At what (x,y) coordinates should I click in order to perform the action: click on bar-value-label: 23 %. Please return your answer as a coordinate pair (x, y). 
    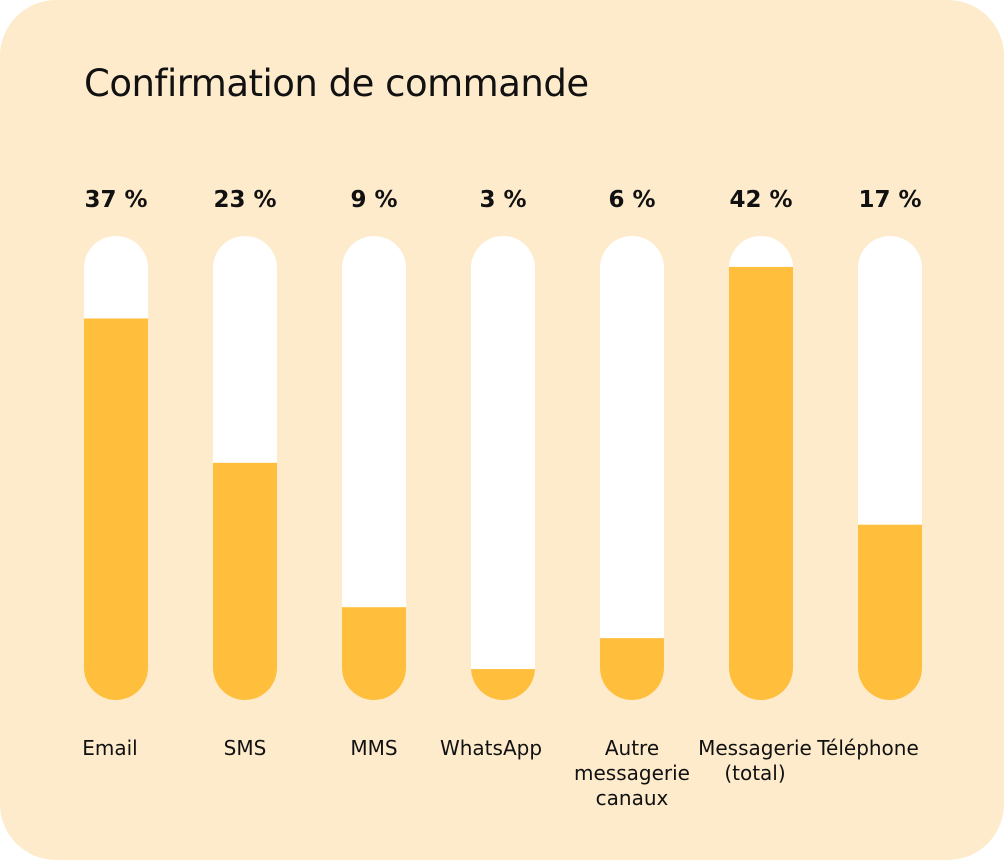
    Looking at the image, I should click on (244, 200).